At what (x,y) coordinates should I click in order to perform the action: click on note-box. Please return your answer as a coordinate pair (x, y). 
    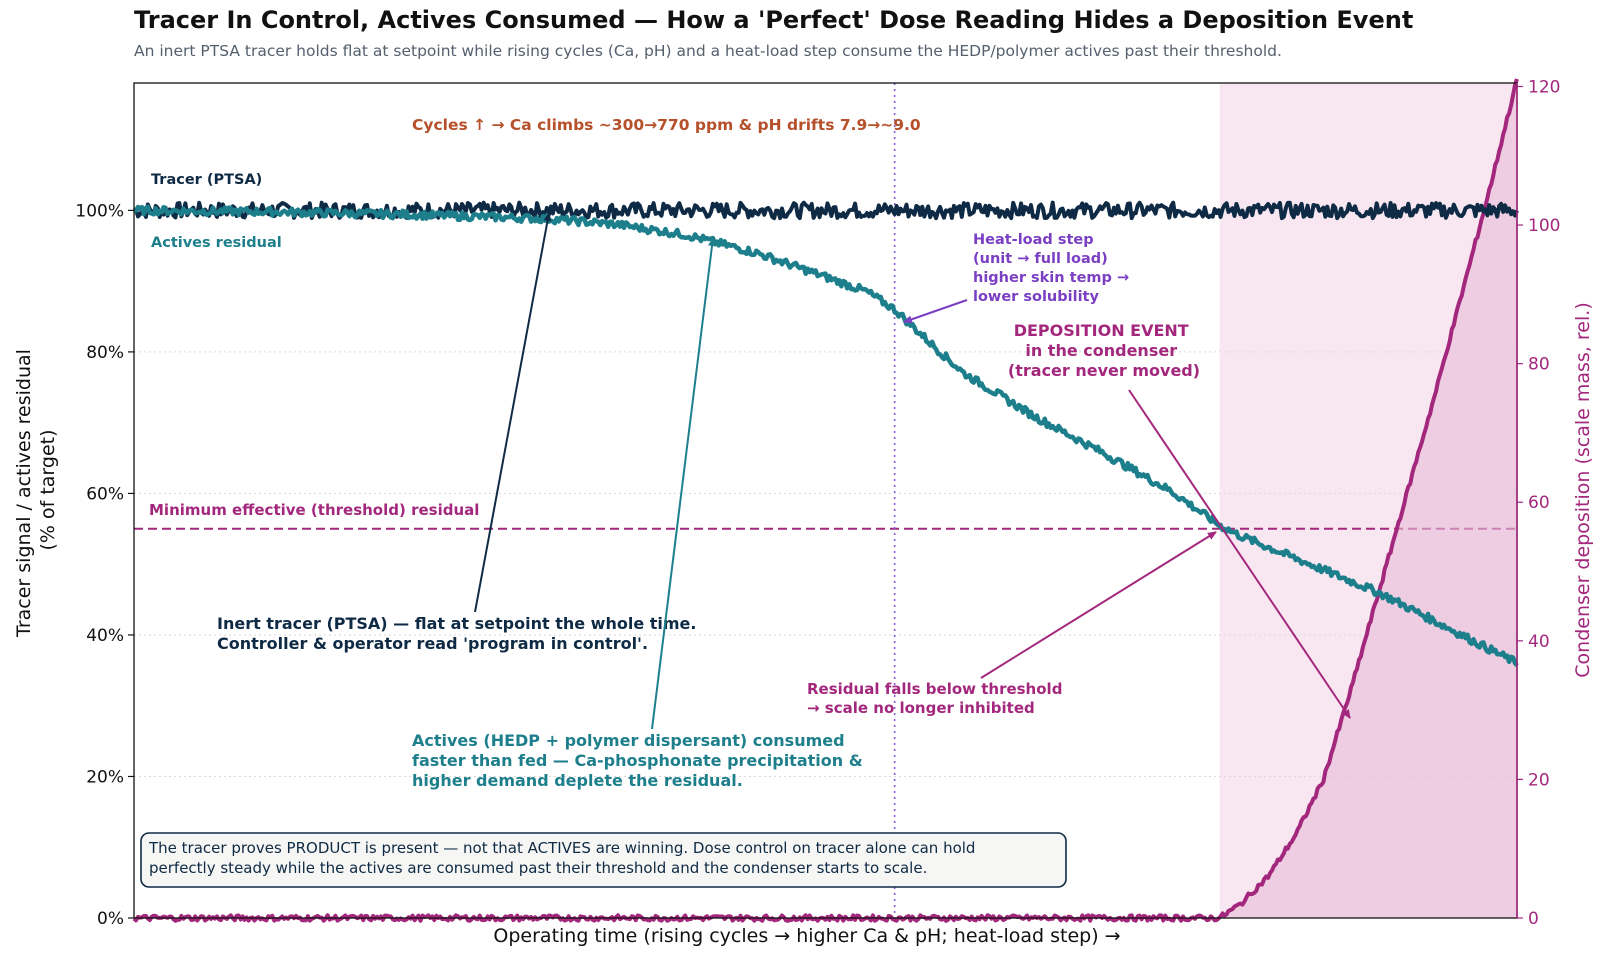
    Looking at the image, I should click on (603, 860).